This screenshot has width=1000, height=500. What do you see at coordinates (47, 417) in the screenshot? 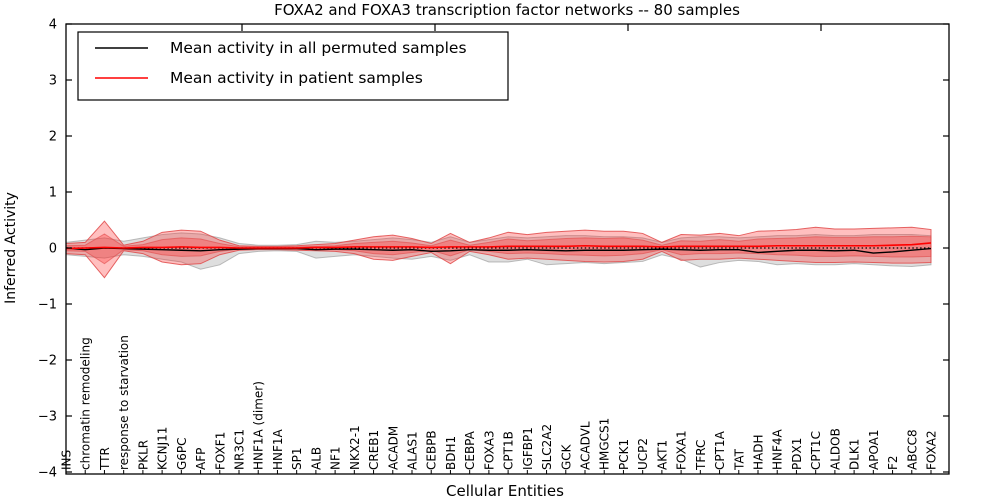
I see `y-tick-label: −3` at bounding box center [47, 417].